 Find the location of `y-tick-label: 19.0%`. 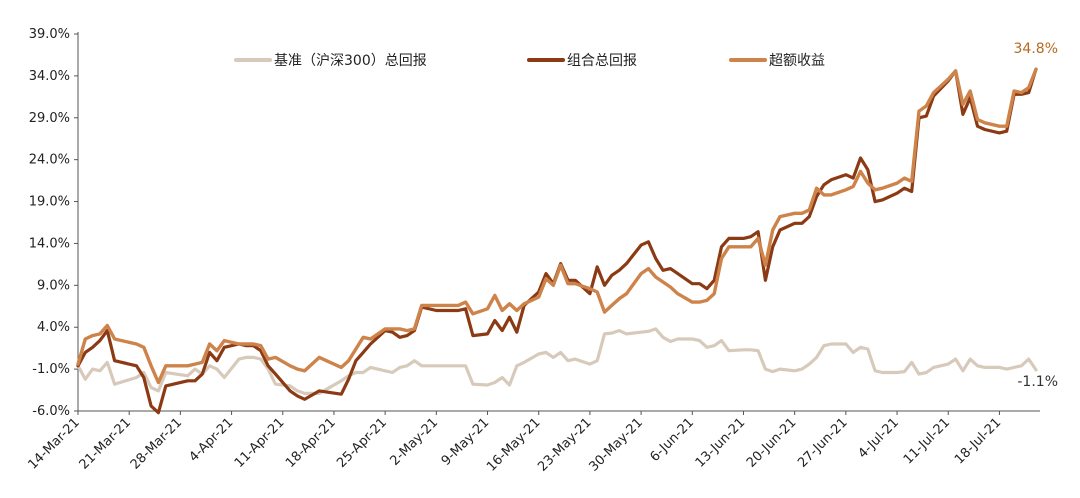

y-tick-label: 19.0% is located at coordinates (49, 202).